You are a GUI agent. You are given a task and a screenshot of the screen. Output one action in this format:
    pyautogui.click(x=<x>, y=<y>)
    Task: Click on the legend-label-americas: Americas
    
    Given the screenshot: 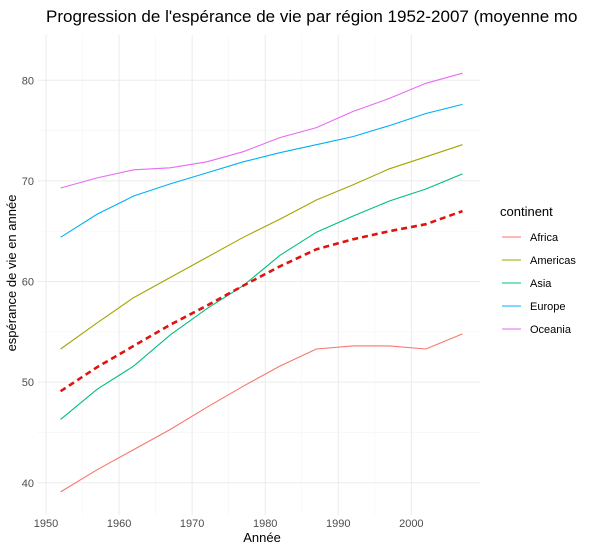 What is the action you would take?
    pyautogui.click(x=553, y=261)
    